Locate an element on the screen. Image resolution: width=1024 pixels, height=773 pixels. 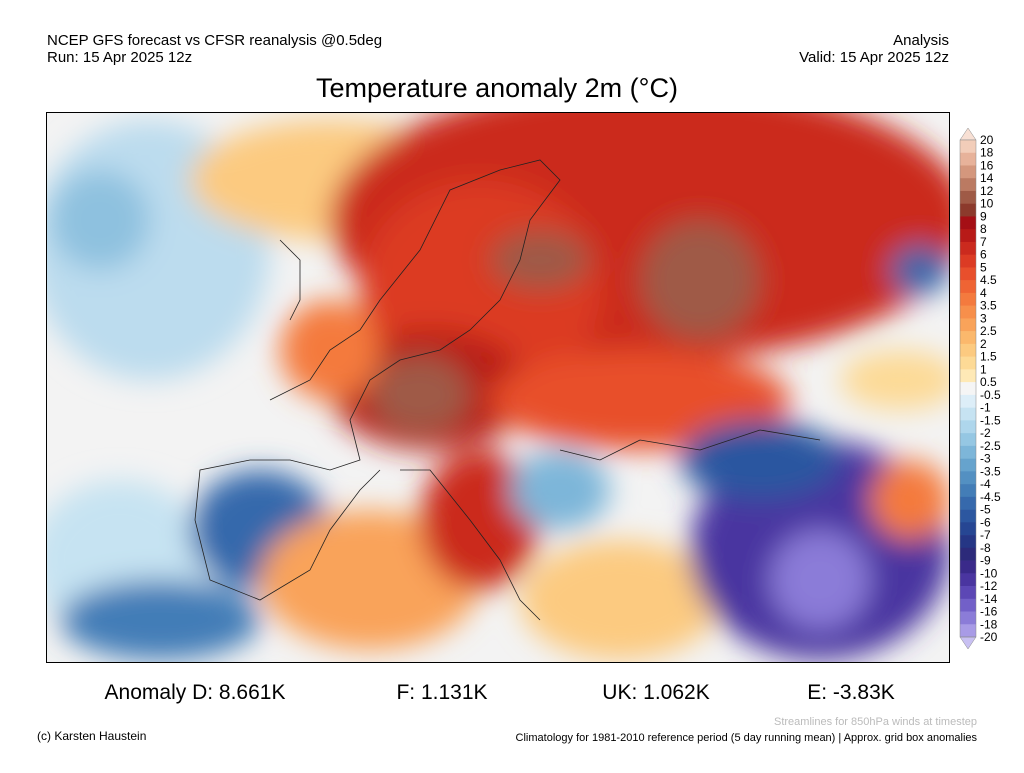
streamline-note: Streamlines for 850hPa winds at timestep is located at coordinates (875, 722).